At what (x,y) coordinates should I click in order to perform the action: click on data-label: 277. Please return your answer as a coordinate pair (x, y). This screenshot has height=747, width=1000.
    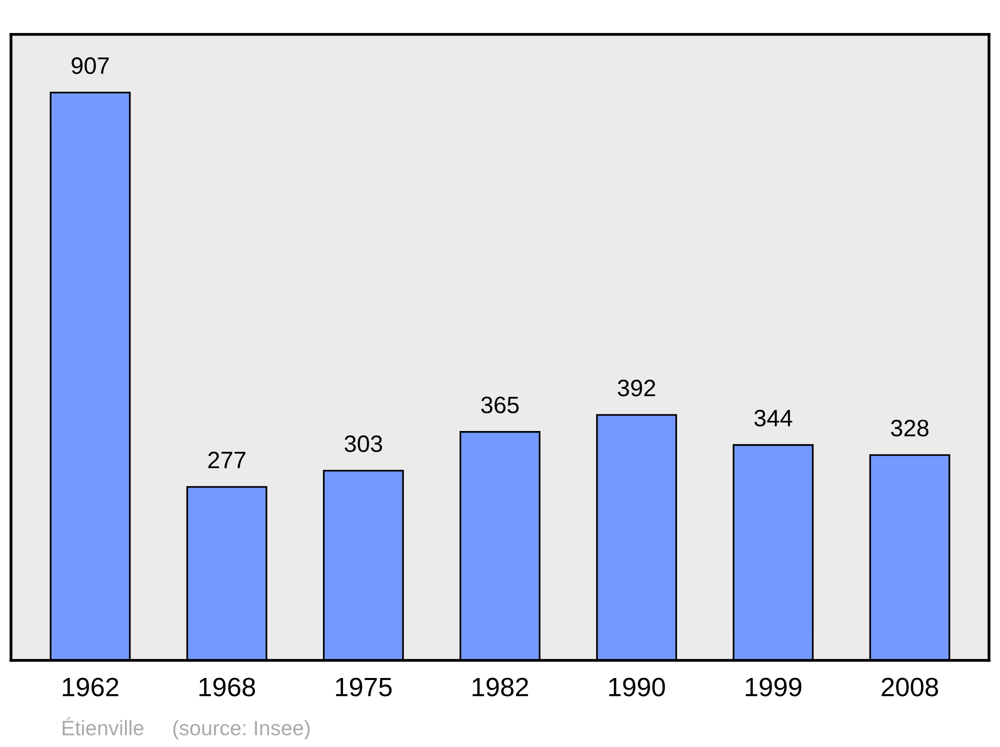
    Looking at the image, I should click on (227, 460).